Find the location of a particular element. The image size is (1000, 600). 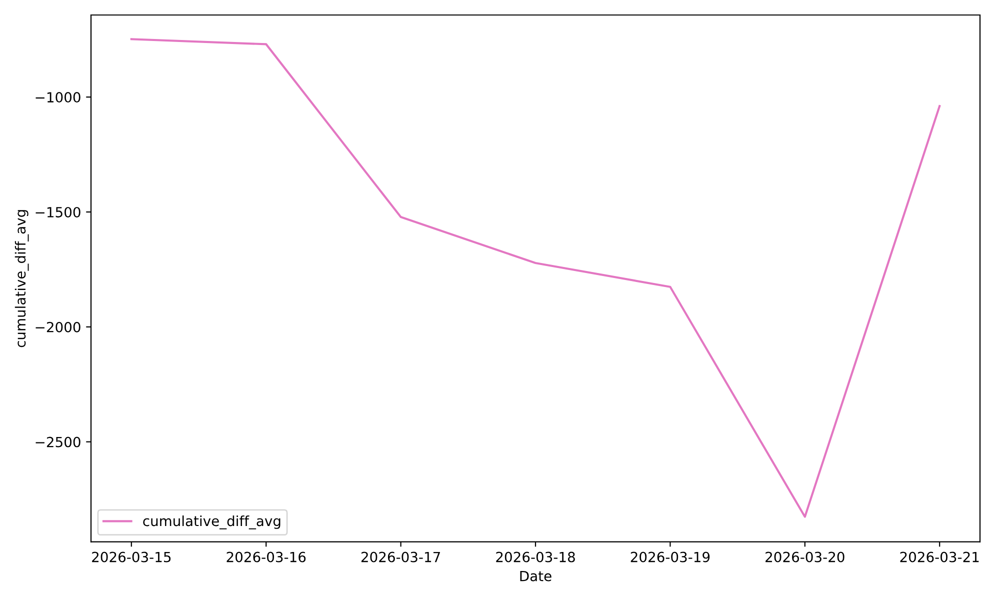

y-tick-label: −2000 is located at coordinates (58, 327).